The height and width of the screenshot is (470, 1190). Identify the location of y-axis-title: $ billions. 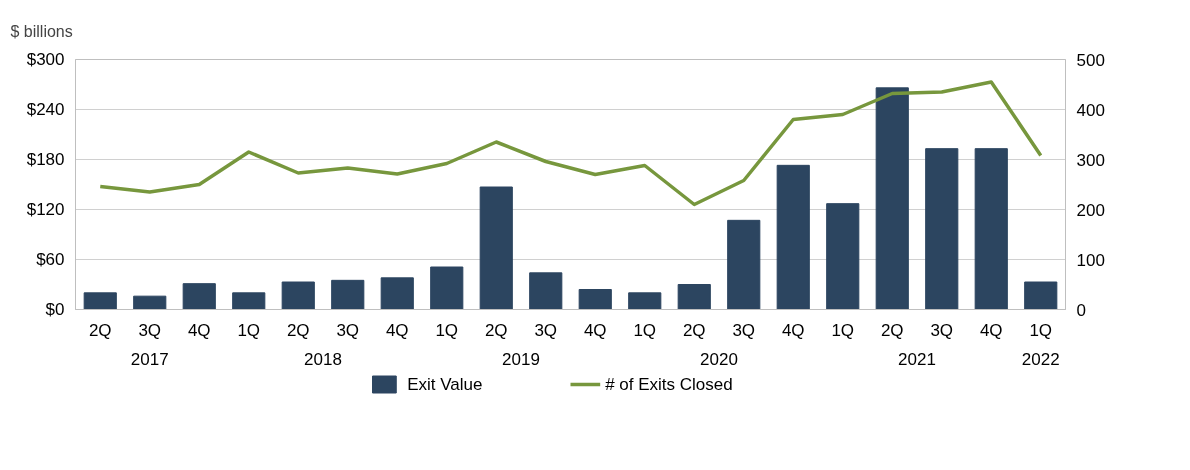
(41, 31).